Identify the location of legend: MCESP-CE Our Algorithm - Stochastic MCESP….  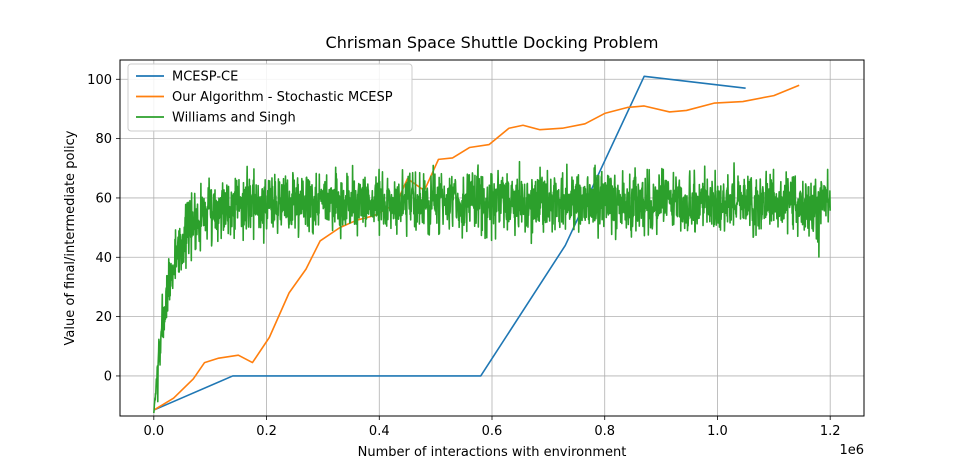
(270, 97).